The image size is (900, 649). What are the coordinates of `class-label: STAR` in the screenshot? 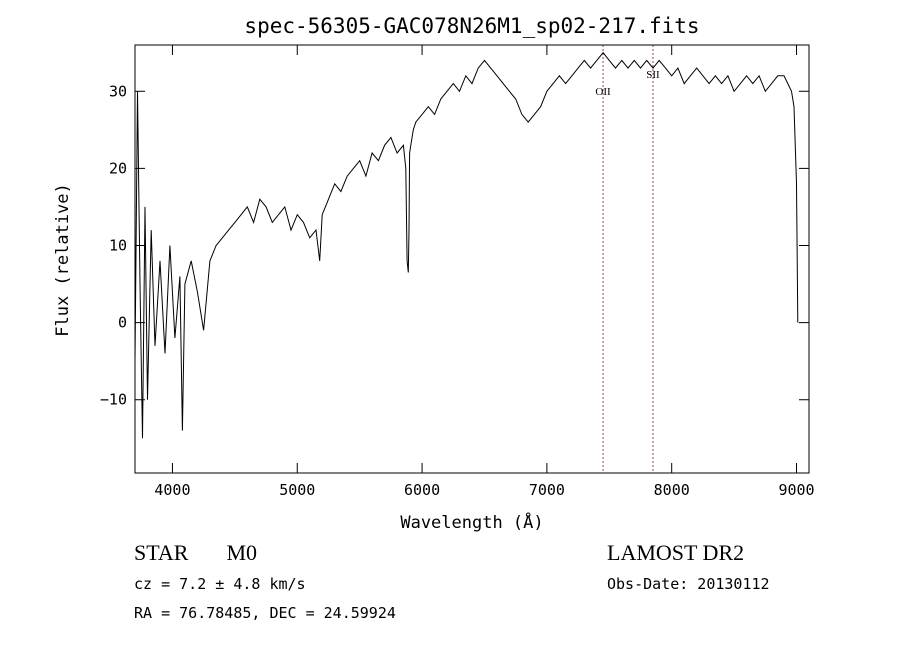 It's located at (161, 552).